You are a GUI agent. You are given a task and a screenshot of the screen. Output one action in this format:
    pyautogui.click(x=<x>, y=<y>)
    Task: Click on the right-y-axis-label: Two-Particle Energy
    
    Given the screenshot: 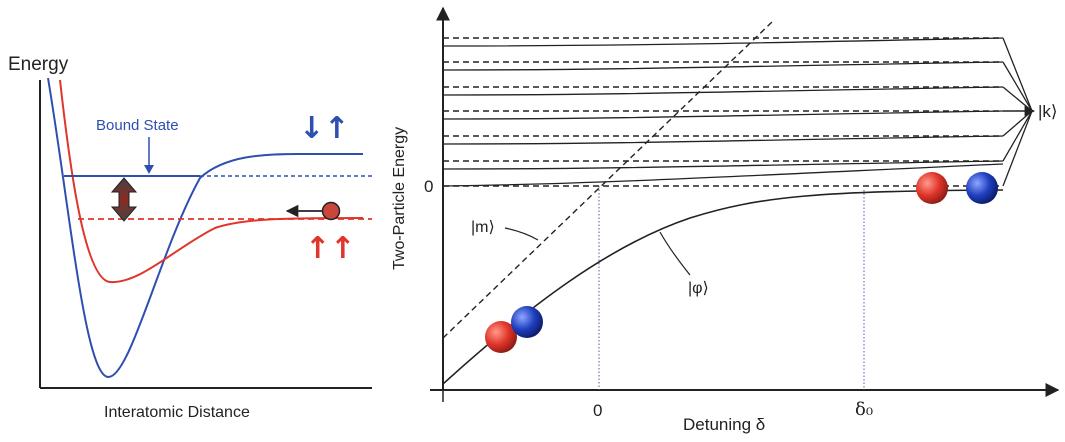 What is the action you would take?
    pyautogui.click(x=399, y=198)
    